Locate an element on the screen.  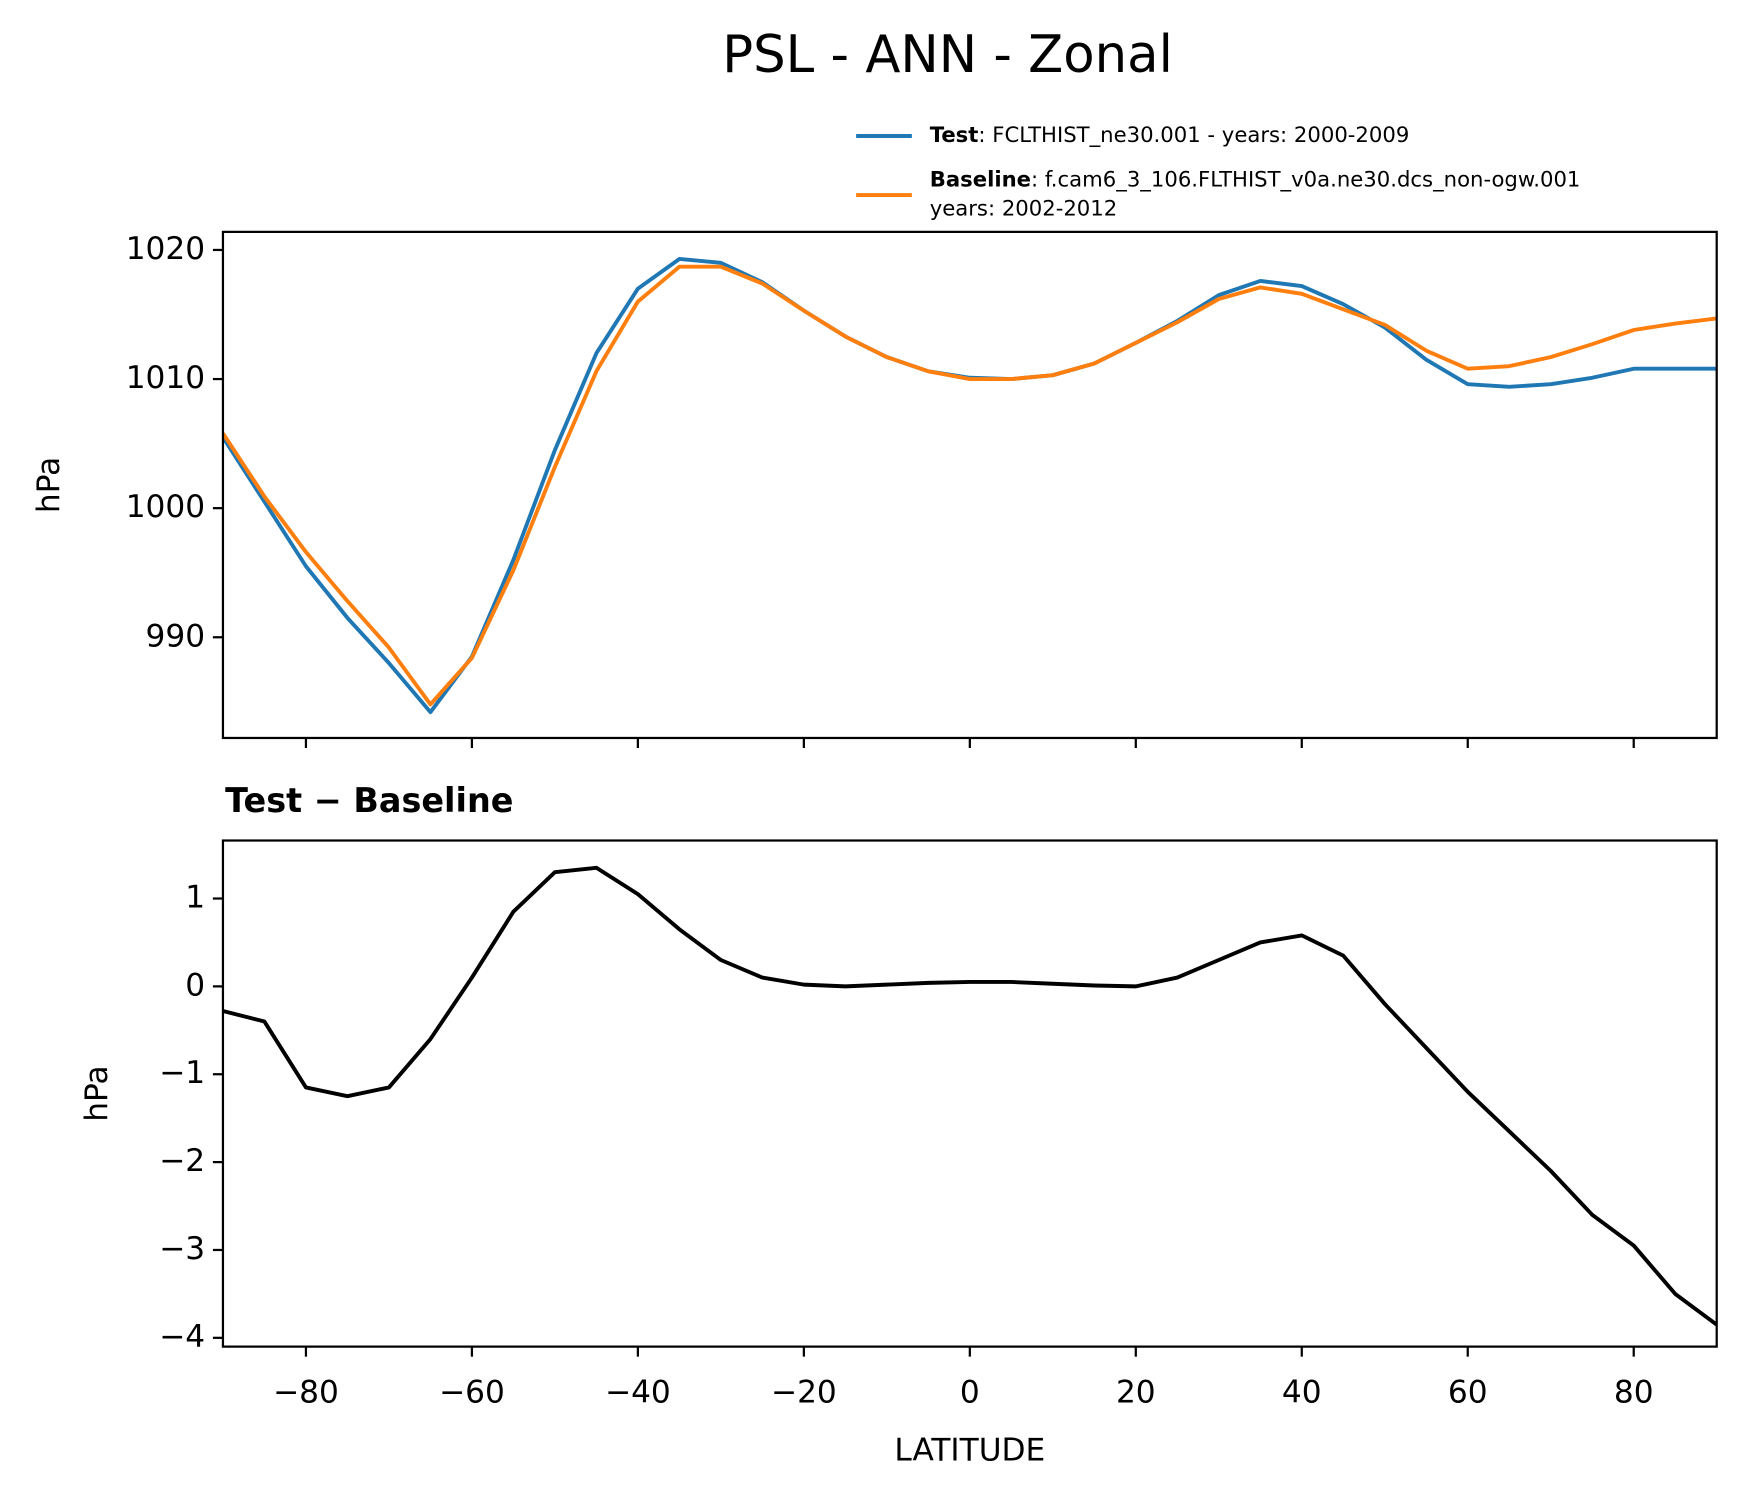
y-tick-label: −4 is located at coordinates (182, 1337).